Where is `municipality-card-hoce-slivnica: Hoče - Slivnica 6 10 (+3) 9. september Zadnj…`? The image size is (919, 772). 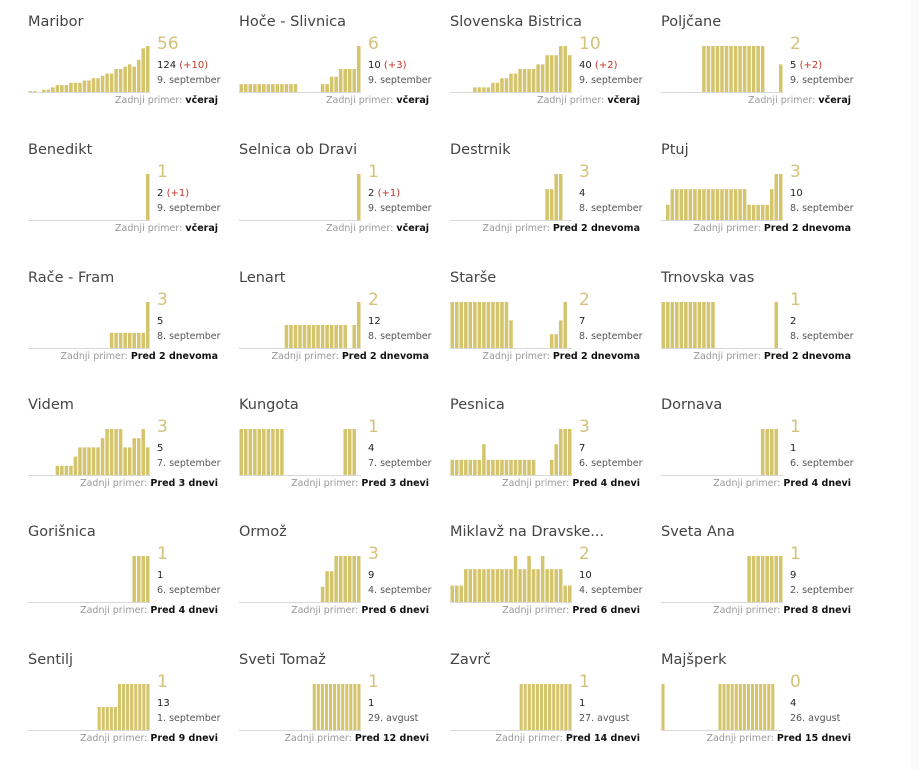 municipality-card-hoce-slivnica: Hoče - Slivnica 6 10 (+3) 9. september Zadnj… is located at coordinates (339, 74).